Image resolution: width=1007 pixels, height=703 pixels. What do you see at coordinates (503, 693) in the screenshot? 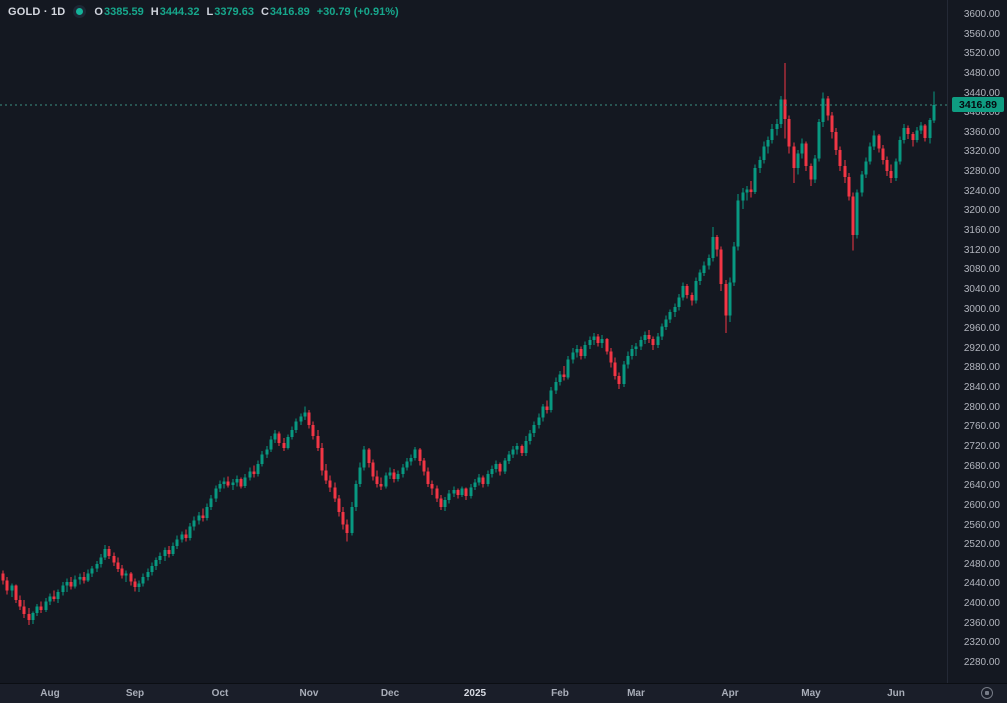
I see `time-axis: Aug Sep Oct Nov Dec 2025 Feb Mar Apr May Jun` at bounding box center [503, 693].